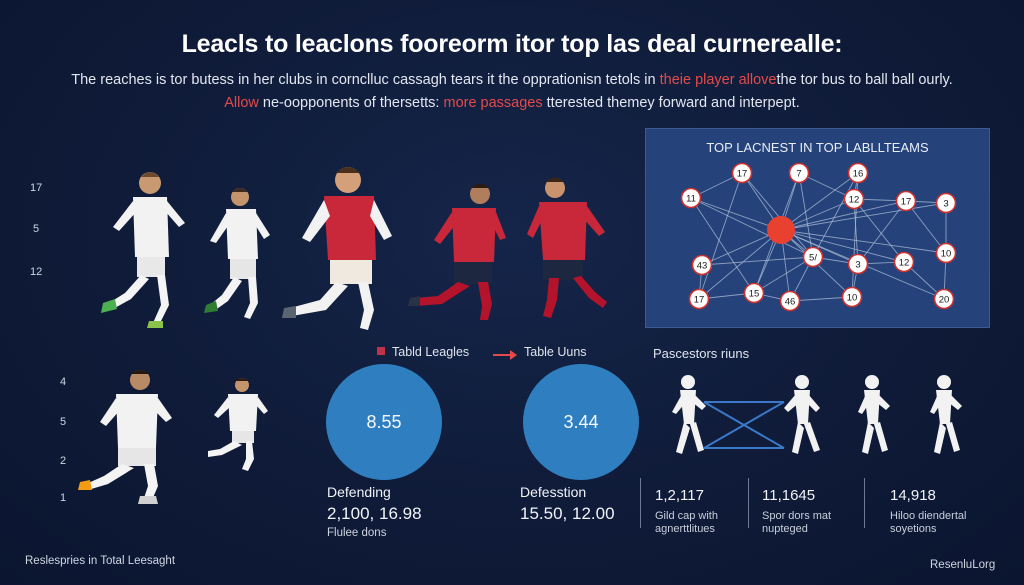 The image size is (1024, 585). What do you see at coordinates (493, 103) in the screenshot?
I see `subtitle-highlight: more passages` at bounding box center [493, 103].